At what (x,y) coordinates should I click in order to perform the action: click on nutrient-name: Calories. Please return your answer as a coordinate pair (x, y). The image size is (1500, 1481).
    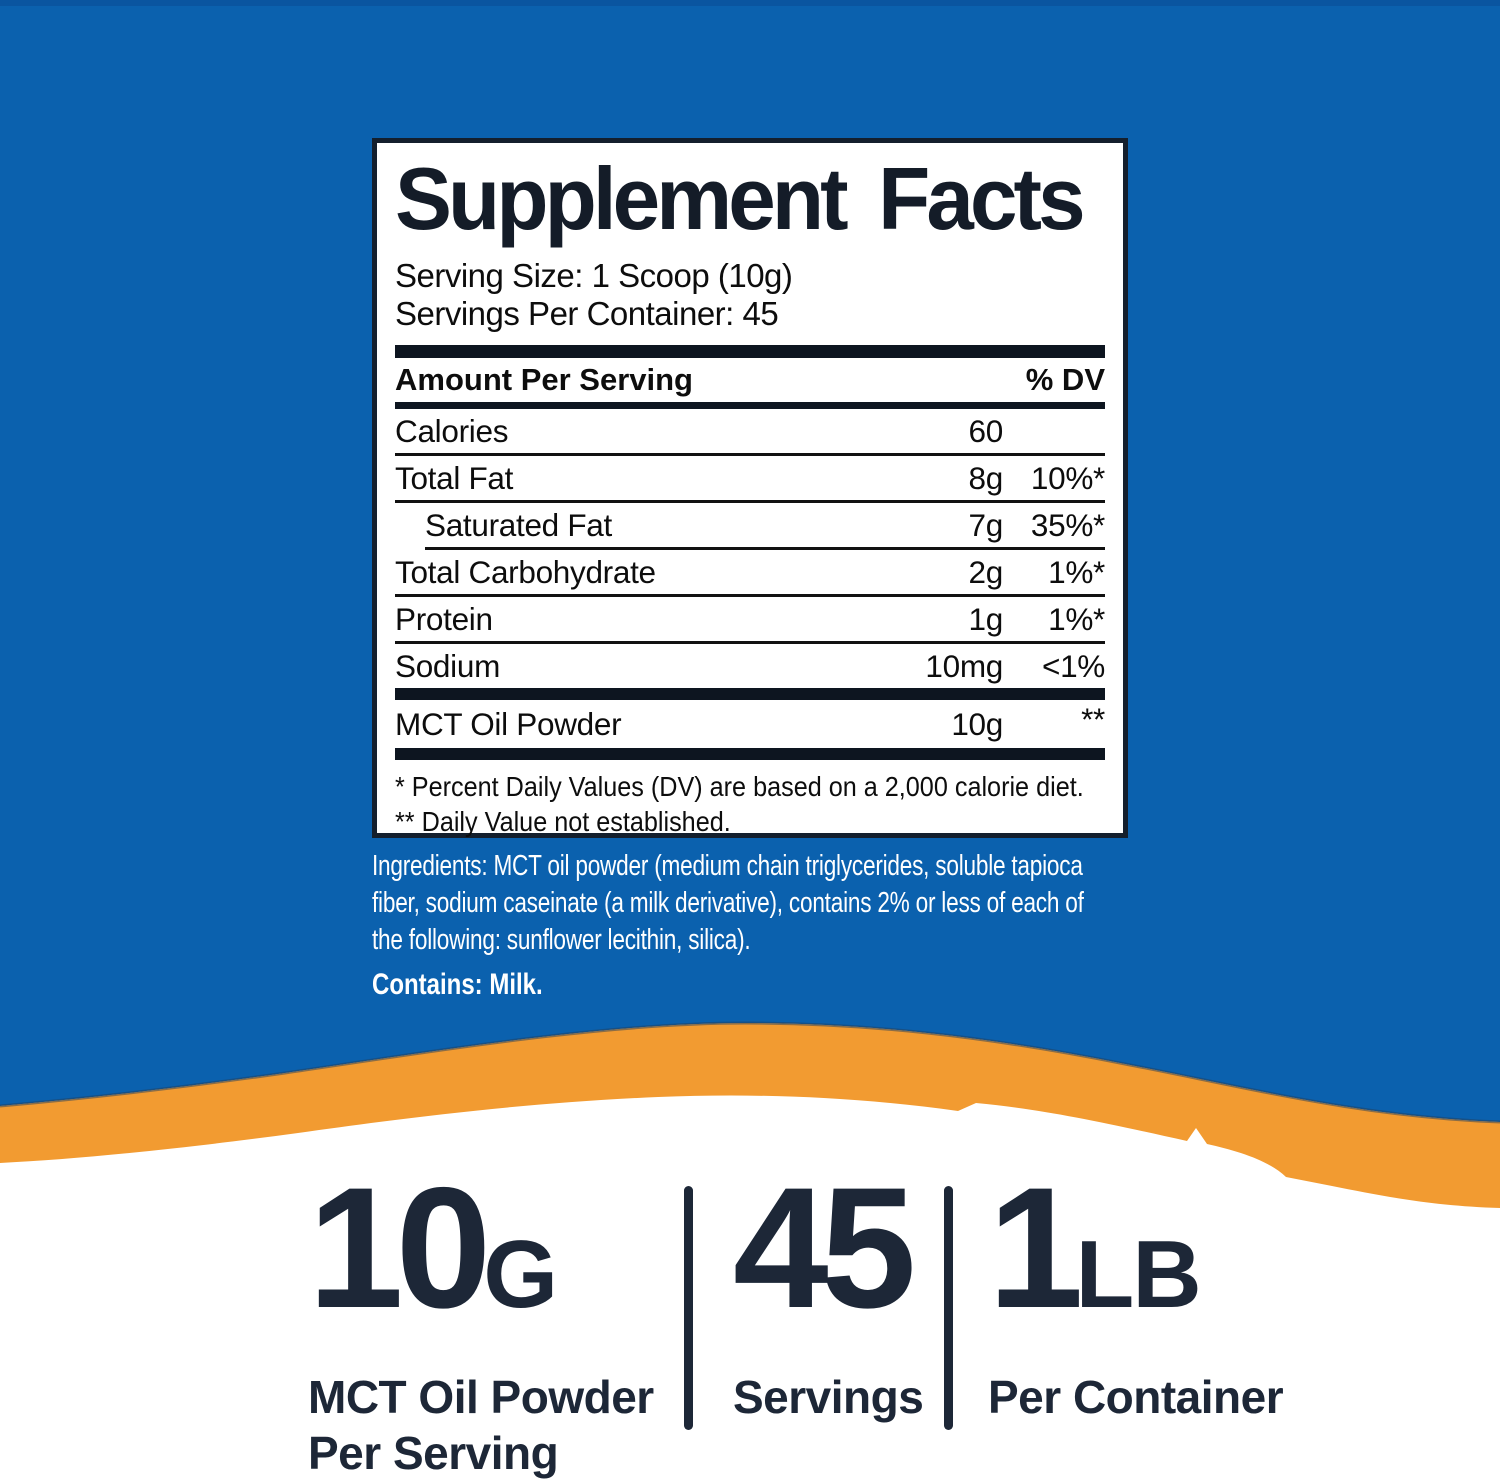
    Looking at the image, I should click on (452, 430).